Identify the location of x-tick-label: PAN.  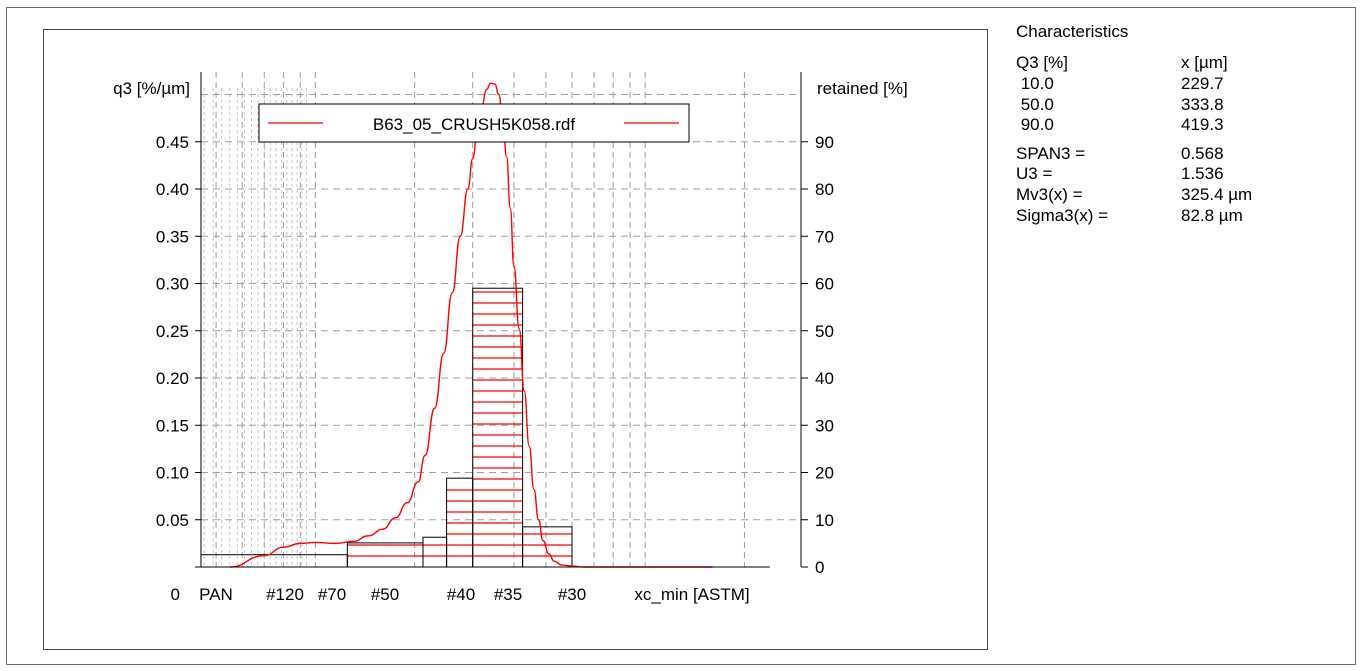
(216, 594).